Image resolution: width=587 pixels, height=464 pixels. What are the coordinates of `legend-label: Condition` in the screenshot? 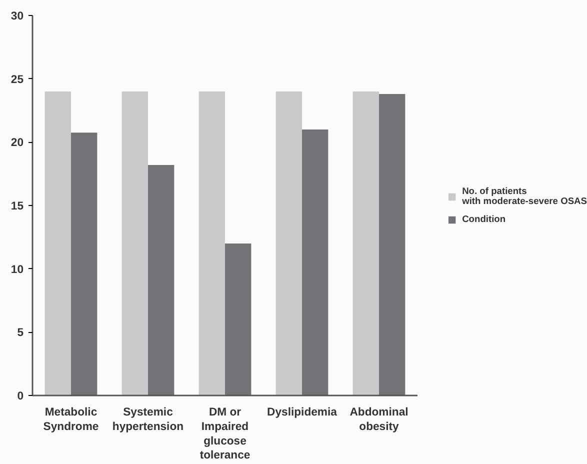 It's located at (484, 219).